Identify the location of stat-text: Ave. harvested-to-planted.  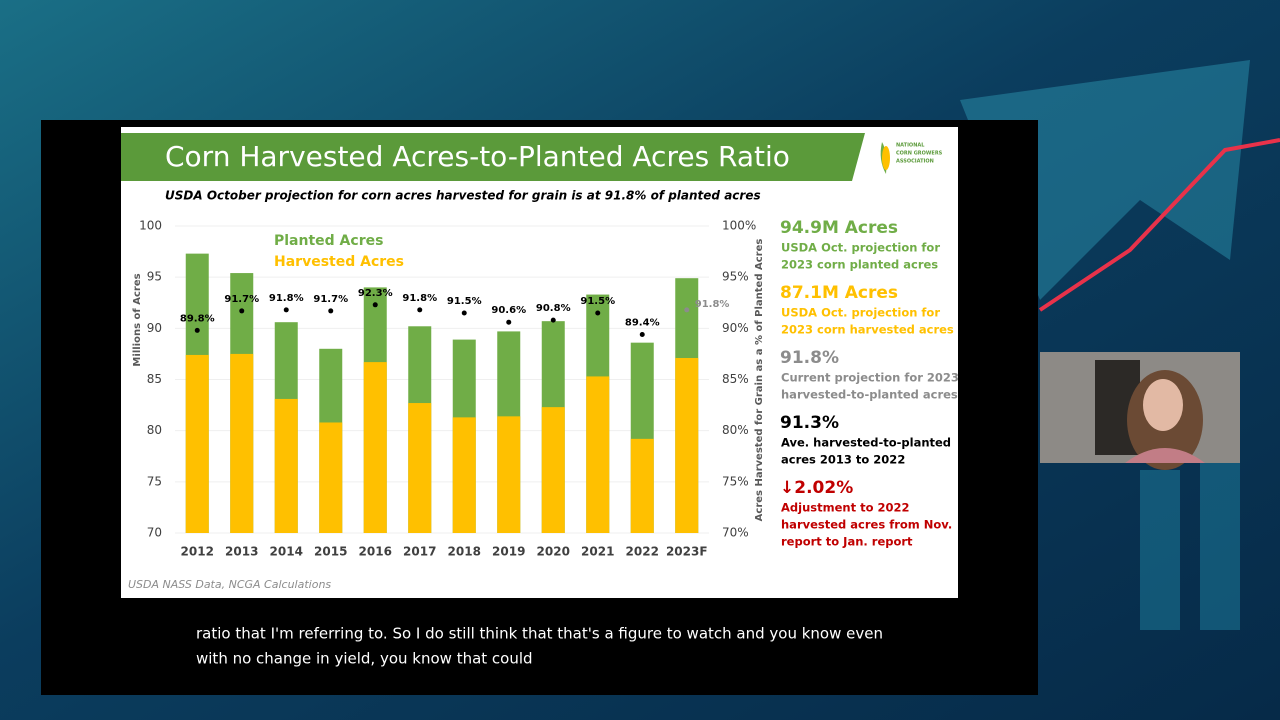
(866, 443).